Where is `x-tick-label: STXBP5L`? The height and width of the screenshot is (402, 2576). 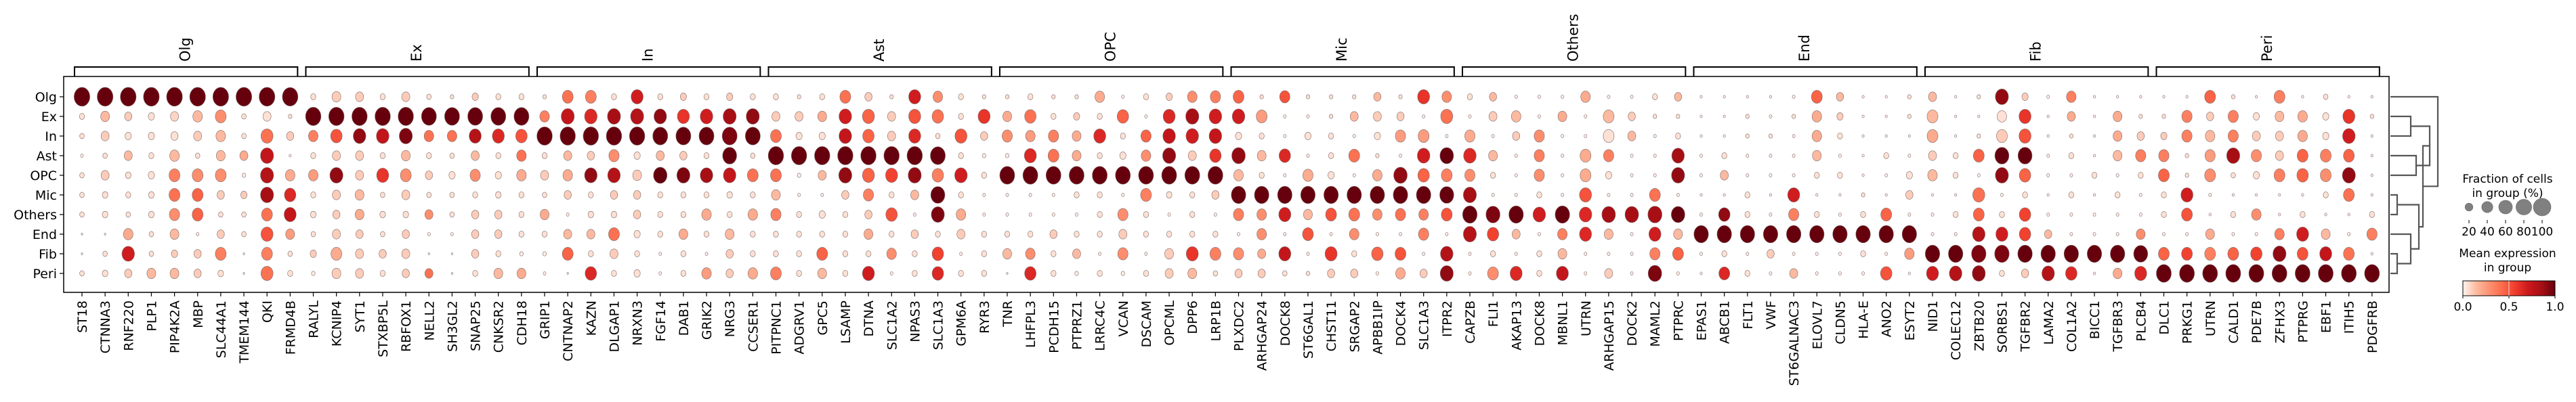
x-tick-label: STXBP5L is located at coordinates (383, 328).